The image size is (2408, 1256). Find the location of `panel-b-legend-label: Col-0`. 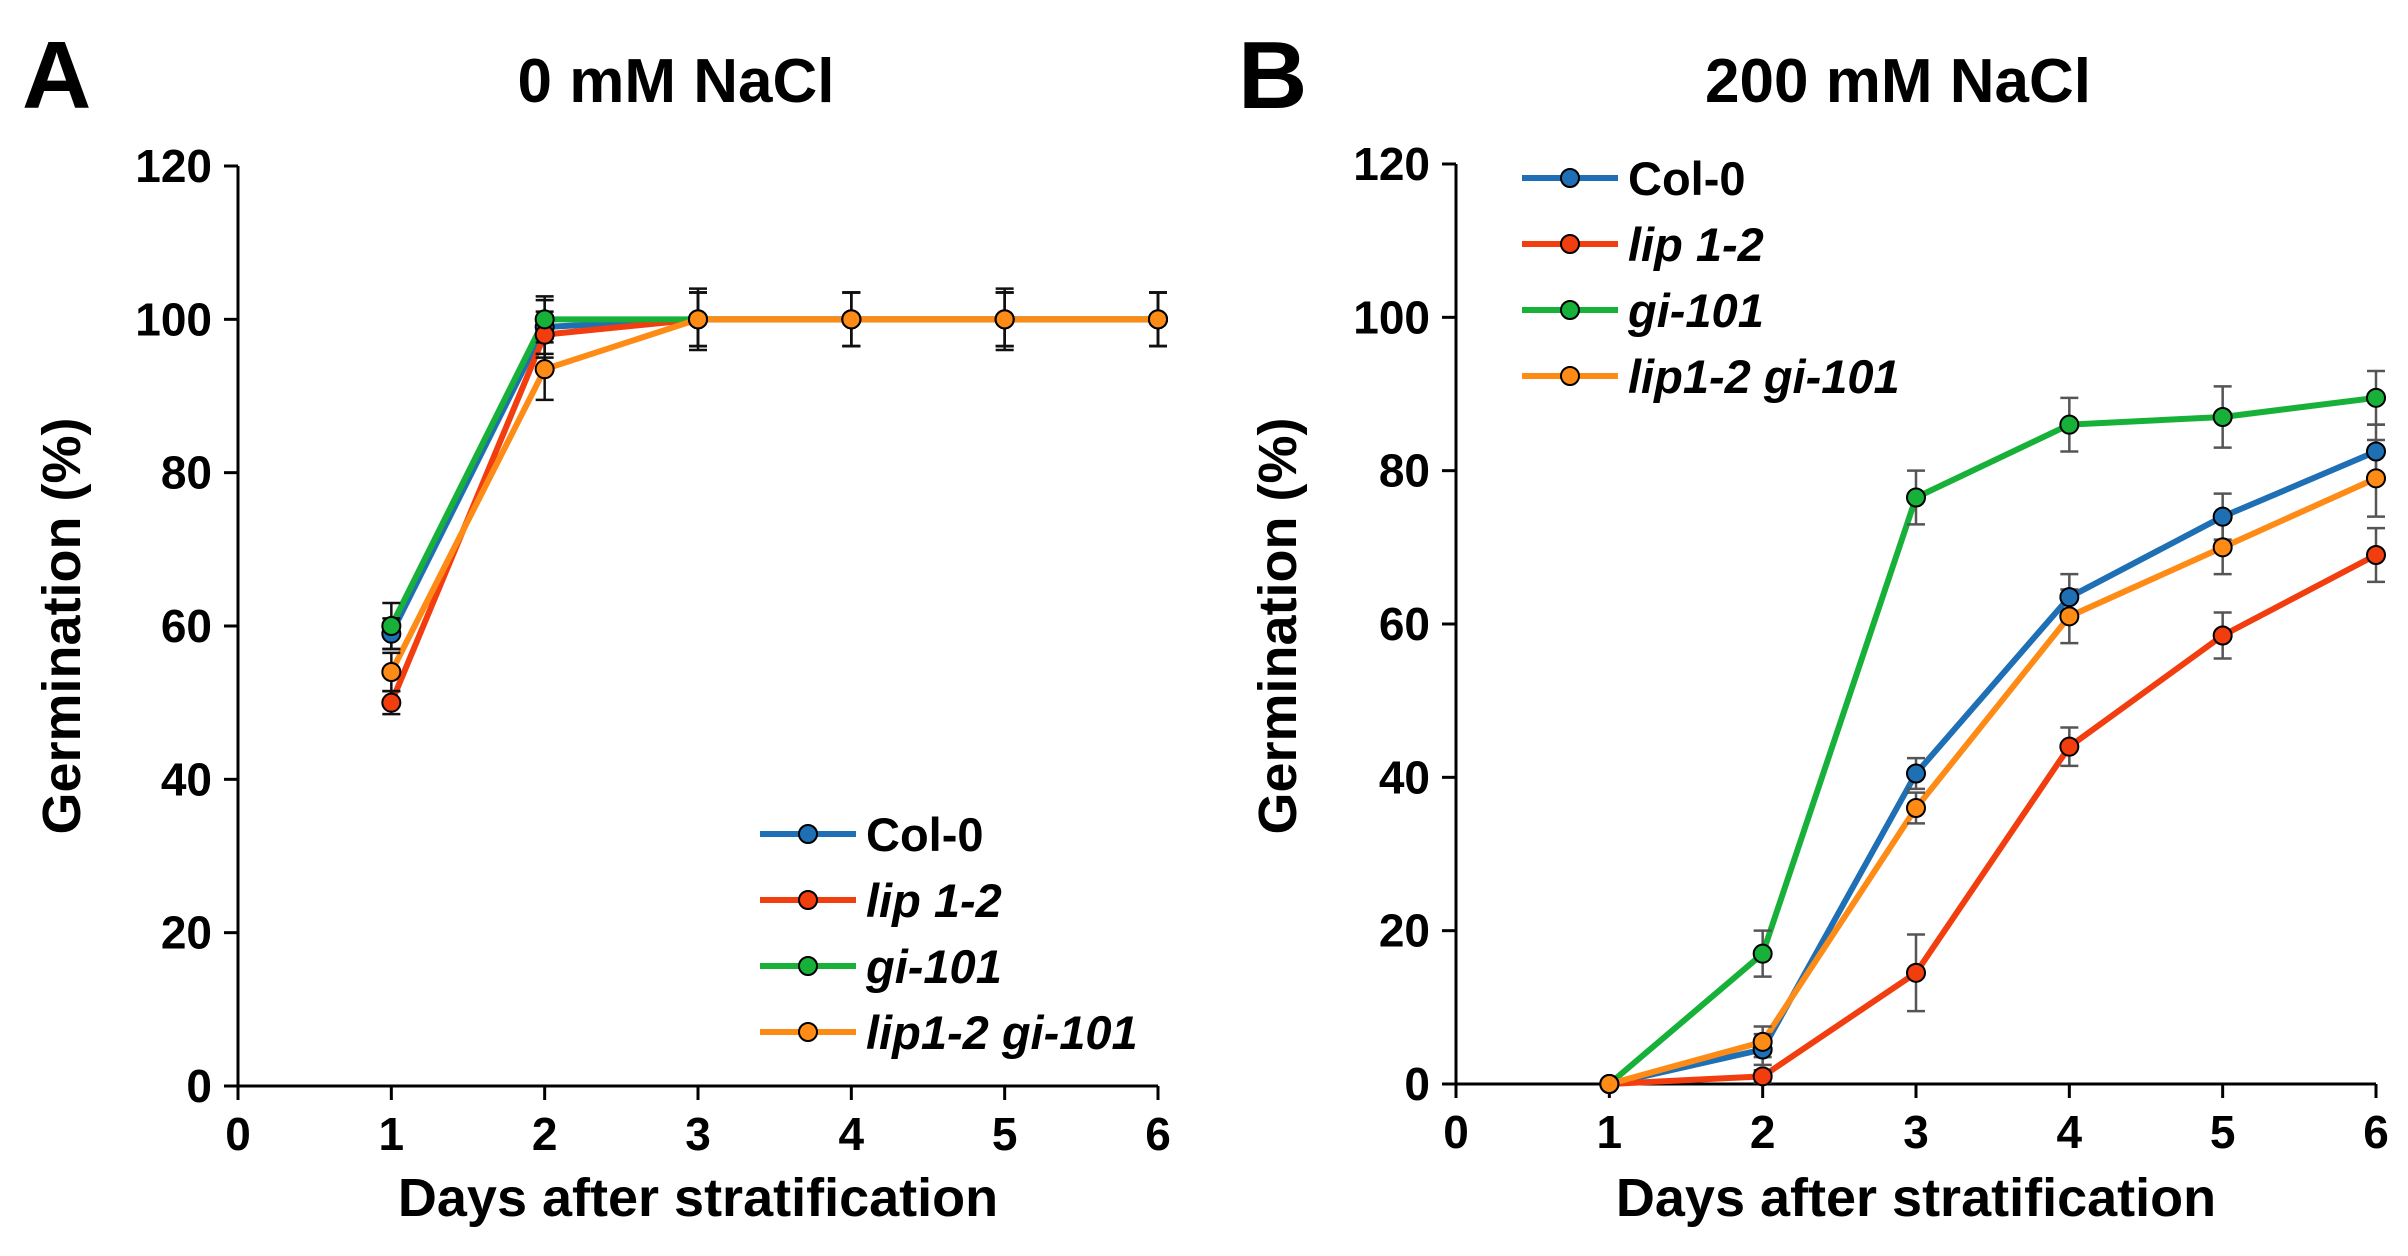

panel-b-legend-label: Col-0 is located at coordinates (1687, 178).